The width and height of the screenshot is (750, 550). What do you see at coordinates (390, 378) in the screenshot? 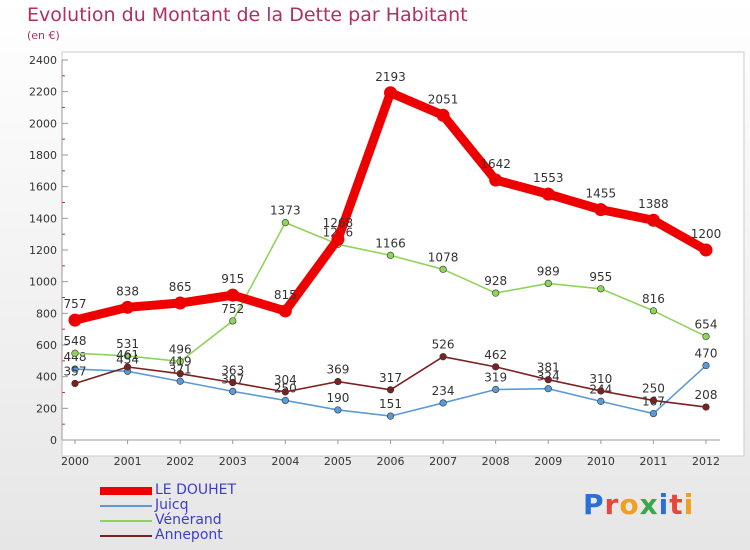
I see `data-label: 317` at bounding box center [390, 378].